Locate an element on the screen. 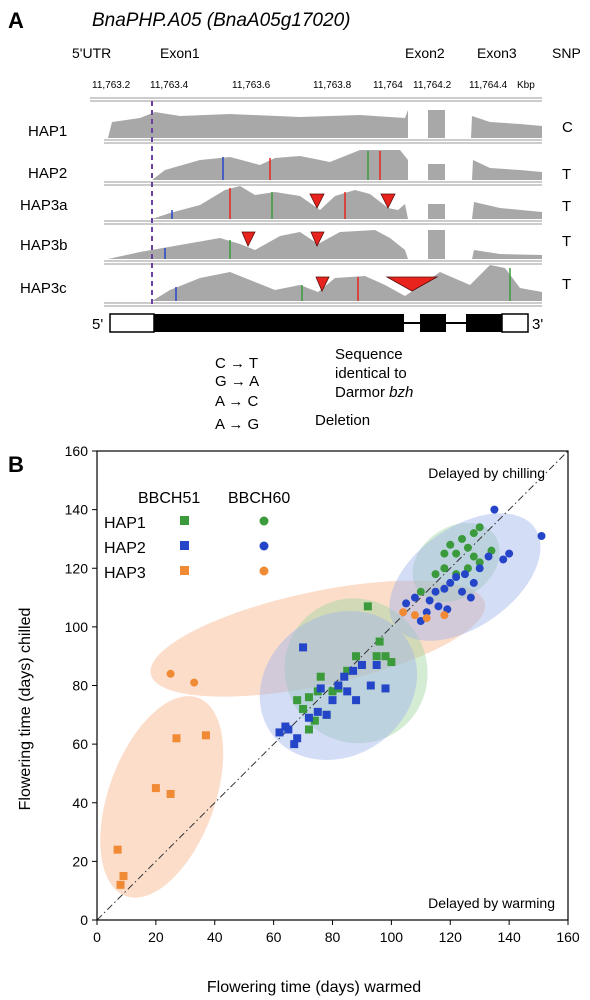 The height and width of the screenshot is (1000, 590). y-tick-label: 20 is located at coordinates (80, 861).